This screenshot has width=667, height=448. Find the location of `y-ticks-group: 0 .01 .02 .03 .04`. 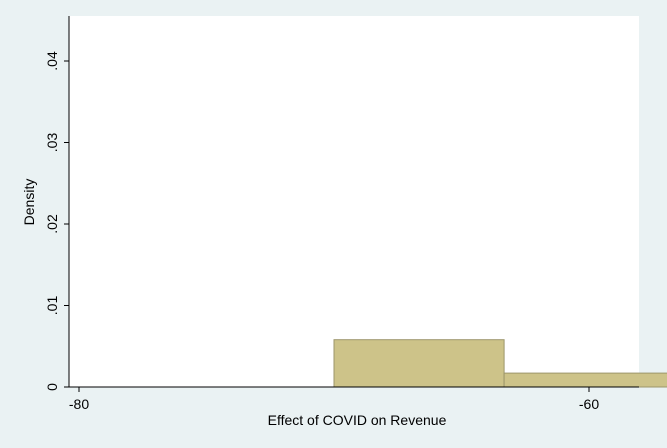

y-ticks-group: 0 .01 .02 .03 .04 is located at coordinates (56, 221).